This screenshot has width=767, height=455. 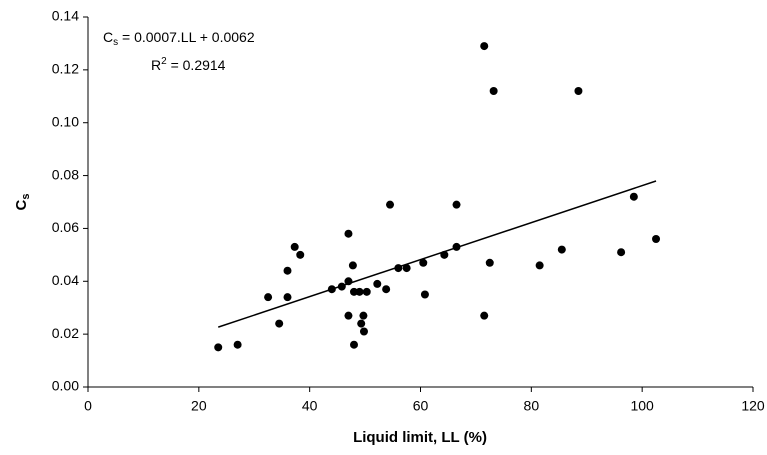 I want to click on equation-rest: = 0.0007.LL + 0.0062, so click(x=186, y=37).